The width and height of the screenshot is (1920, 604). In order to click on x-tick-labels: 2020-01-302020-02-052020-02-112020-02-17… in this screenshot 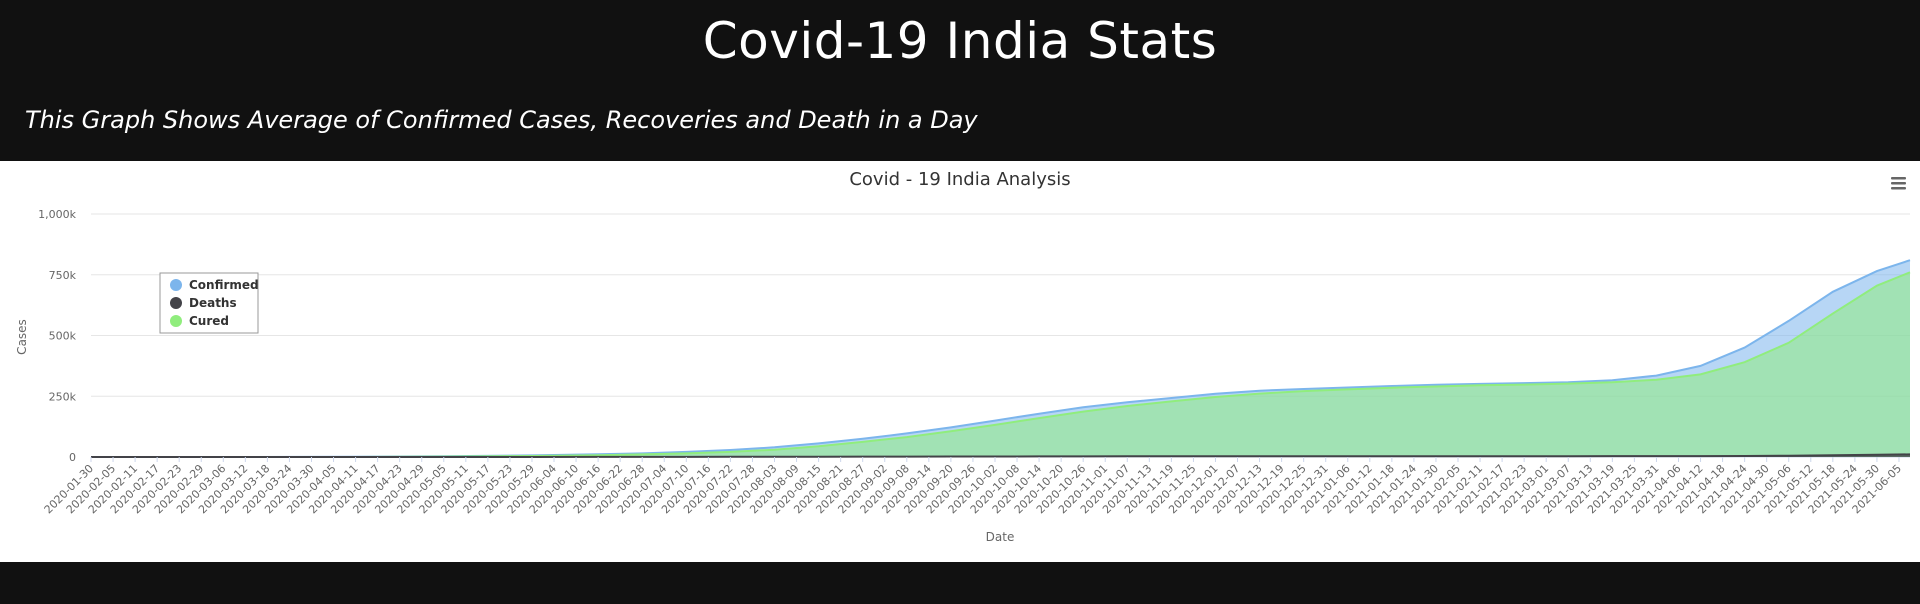, I will do `click(973, 486)`.